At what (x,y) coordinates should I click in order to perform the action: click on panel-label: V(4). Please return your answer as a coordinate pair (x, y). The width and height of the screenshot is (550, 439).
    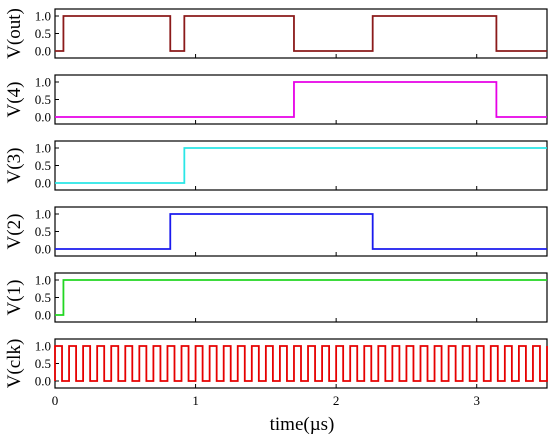
    Looking at the image, I should click on (14, 100).